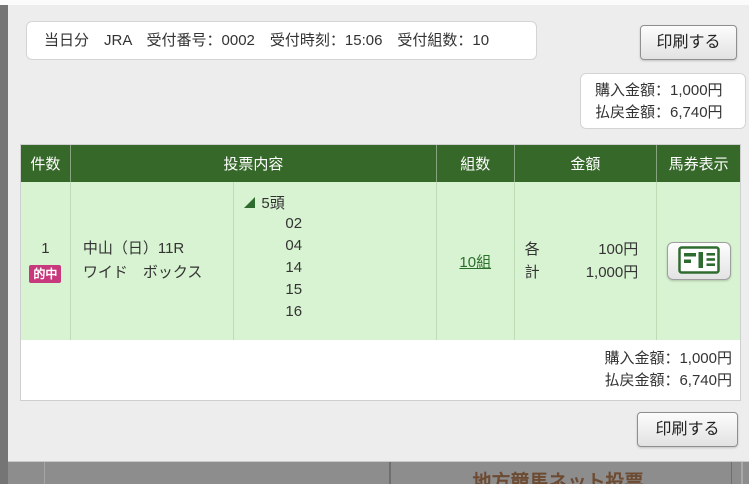 The width and height of the screenshot is (749, 484). I want to click on ticket-display-button, so click(698, 261).